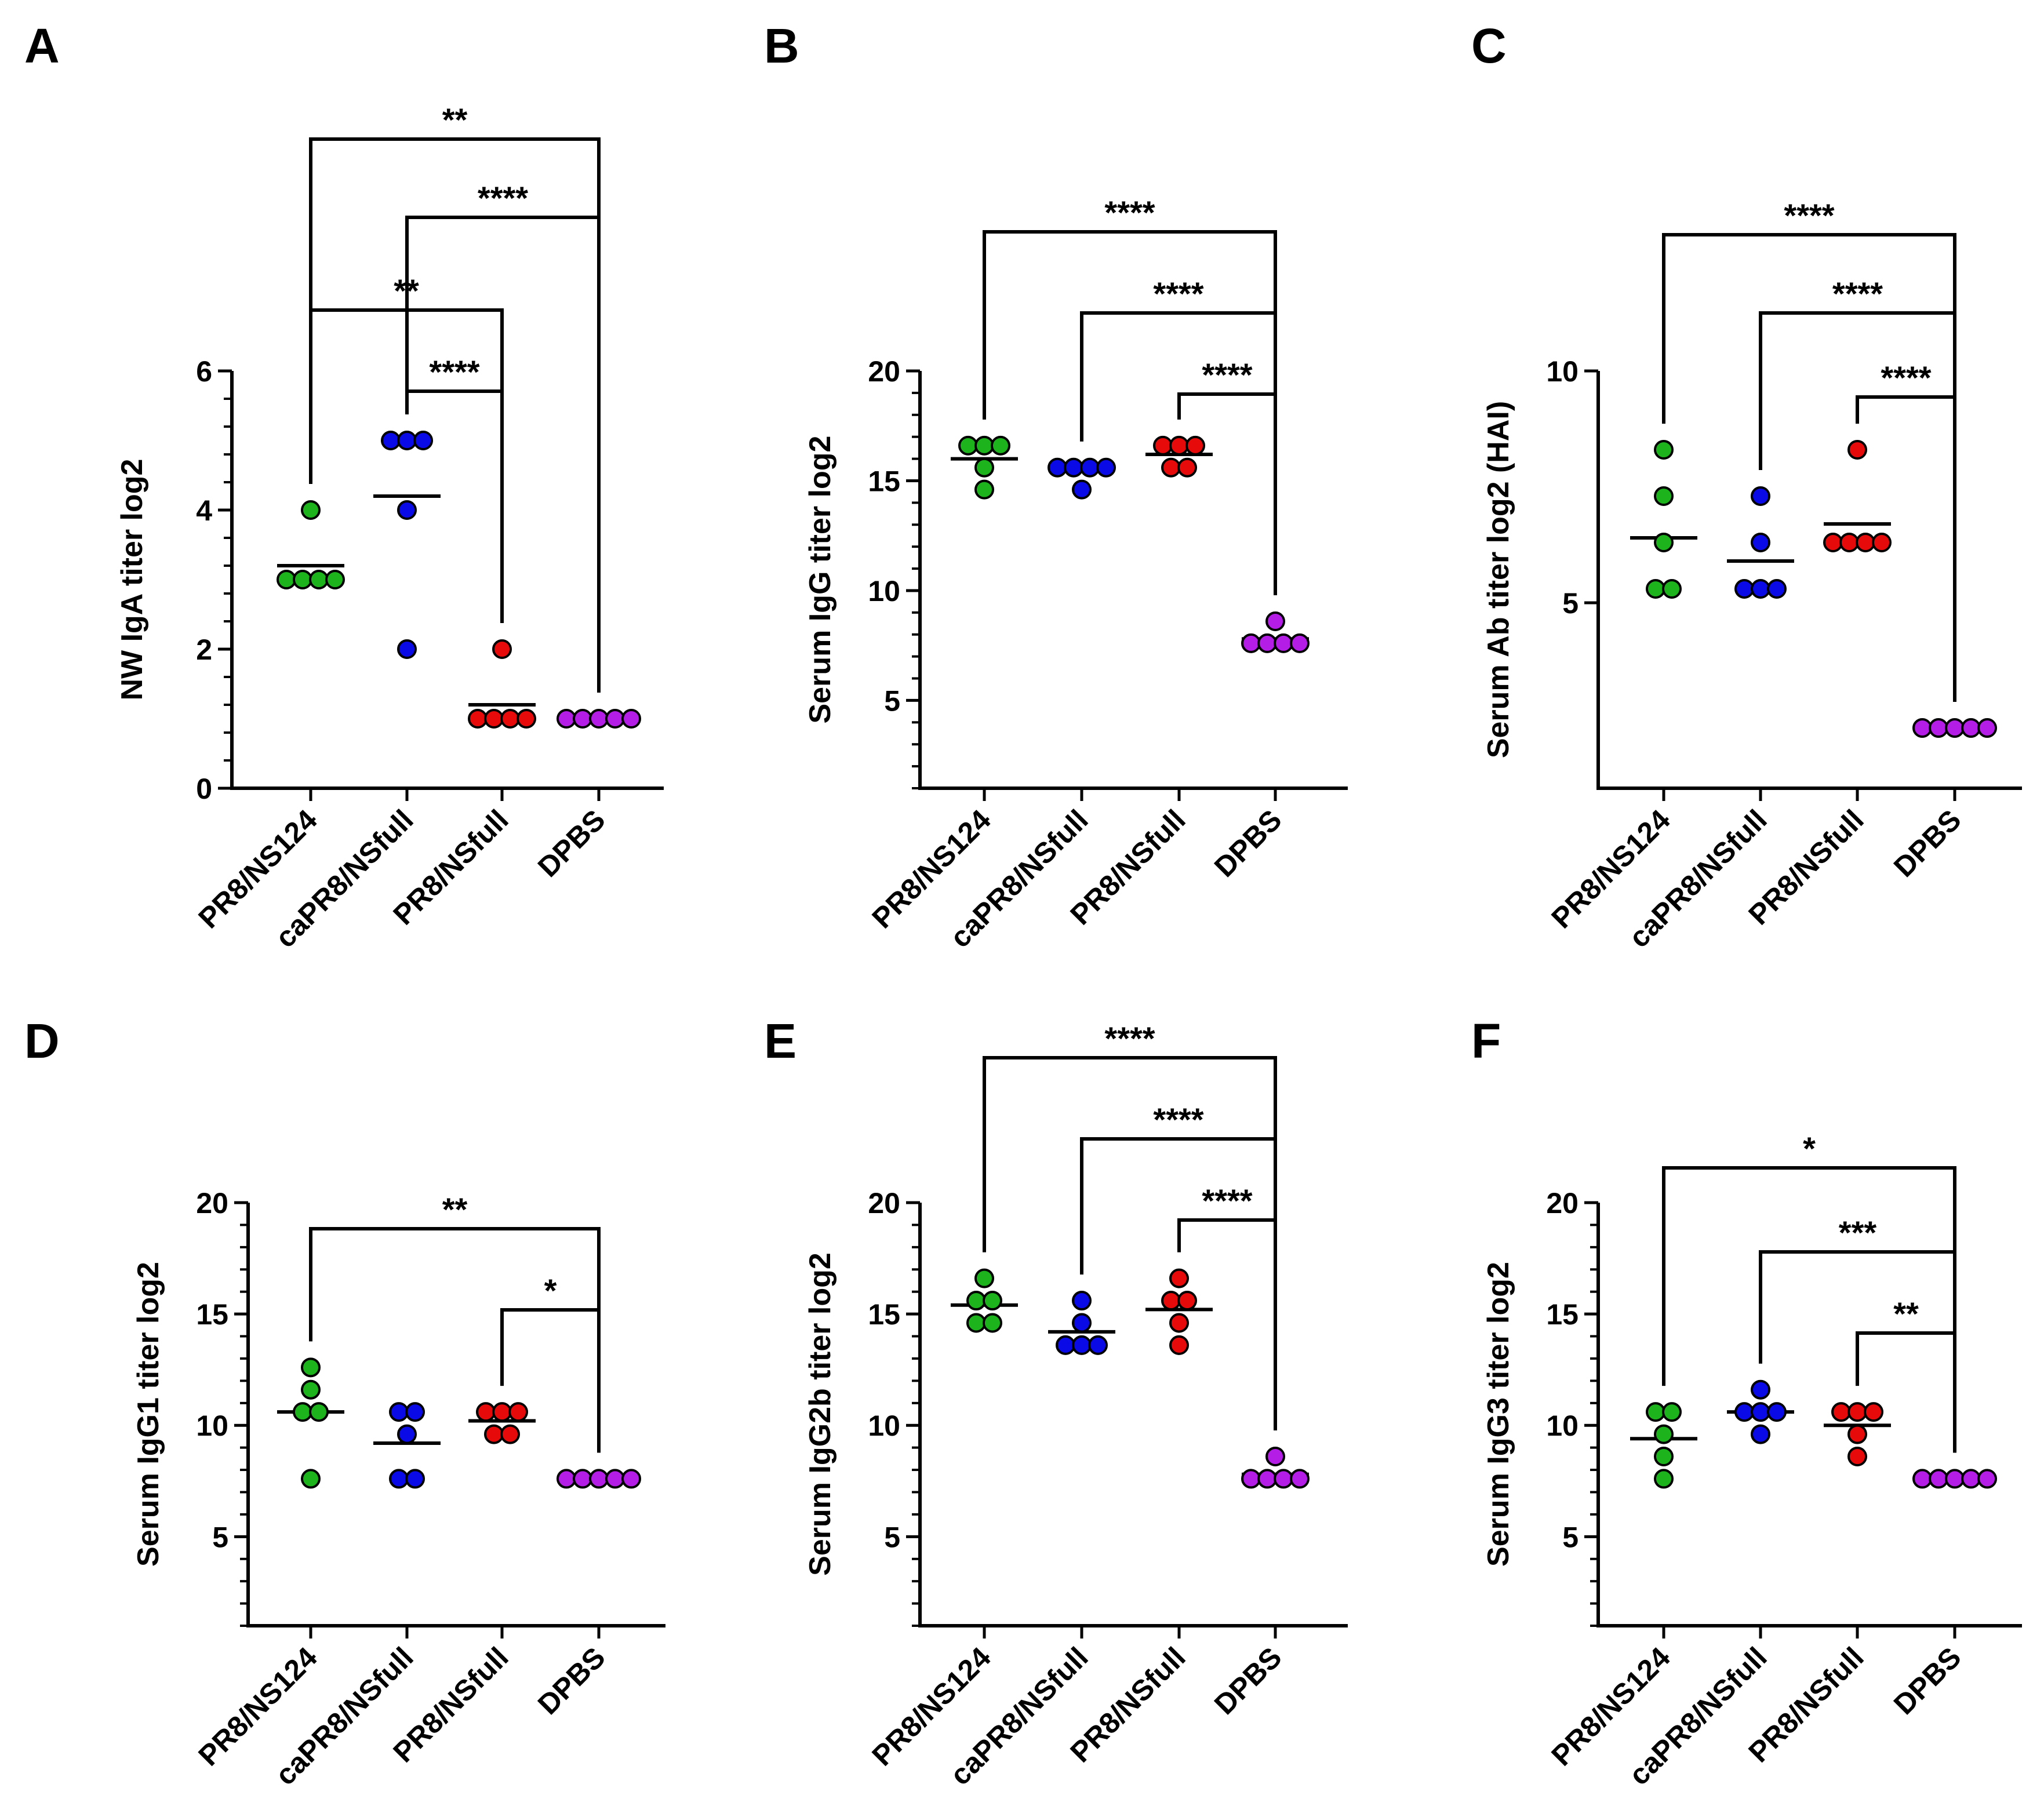 The image size is (2044, 1806). I want to click on panel-letter: F, so click(1486, 1041).